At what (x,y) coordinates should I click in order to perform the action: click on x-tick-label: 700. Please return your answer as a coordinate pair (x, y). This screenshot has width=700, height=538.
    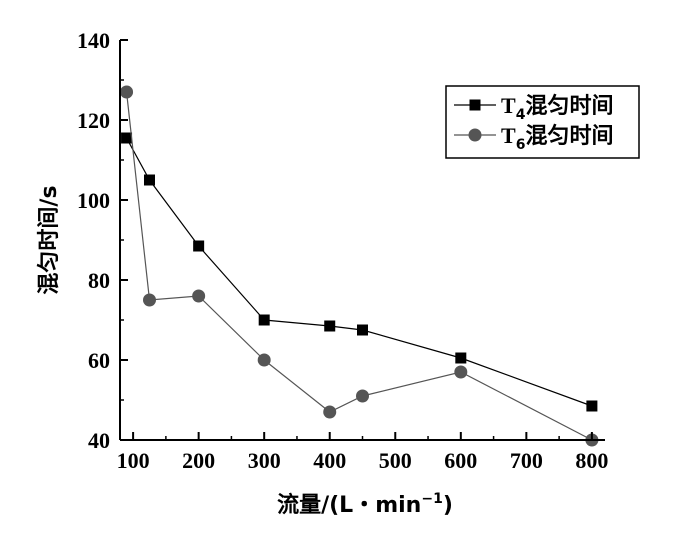
    Looking at the image, I should click on (526, 460).